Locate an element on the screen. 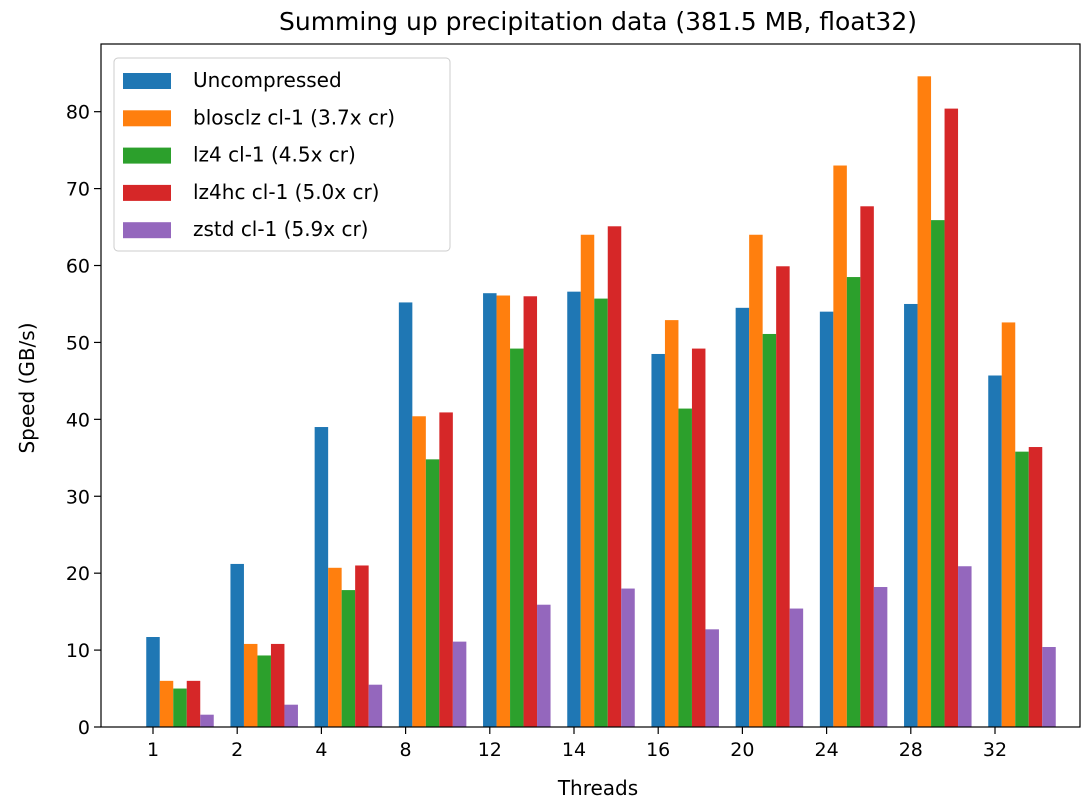 The image size is (1084, 800). y-tick-label: 20 is located at coordinates (78, 574).